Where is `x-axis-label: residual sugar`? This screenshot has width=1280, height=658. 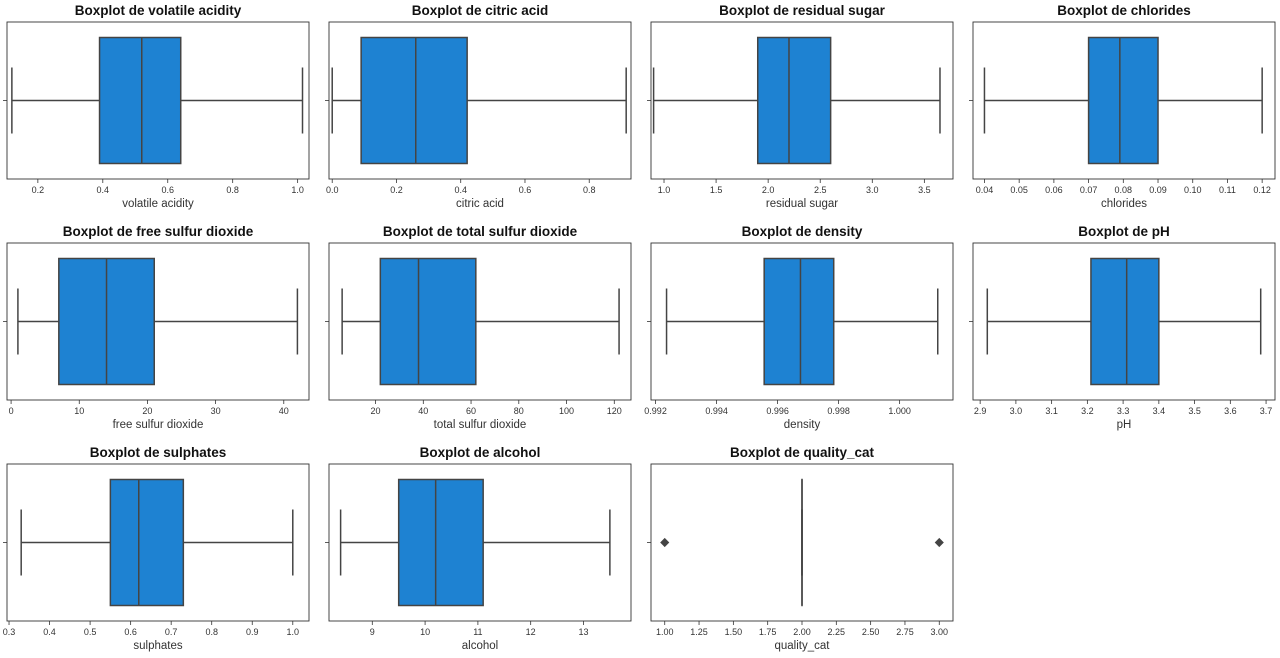
x-axis-label: residual sugar is located at coordinates (802, 204).